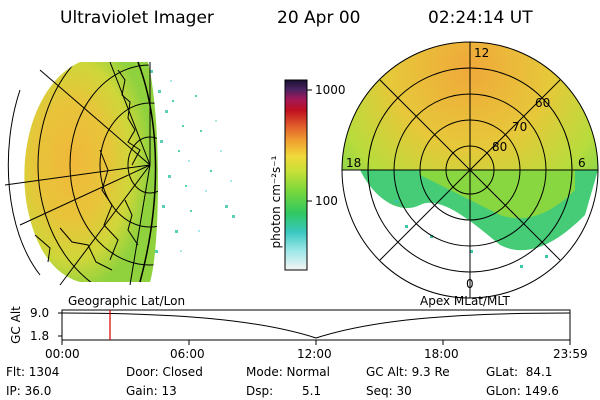 The width and height of the screenshot is (600, 400). I want to click on info-glon: GLon: 149.6, so click(522, 391).